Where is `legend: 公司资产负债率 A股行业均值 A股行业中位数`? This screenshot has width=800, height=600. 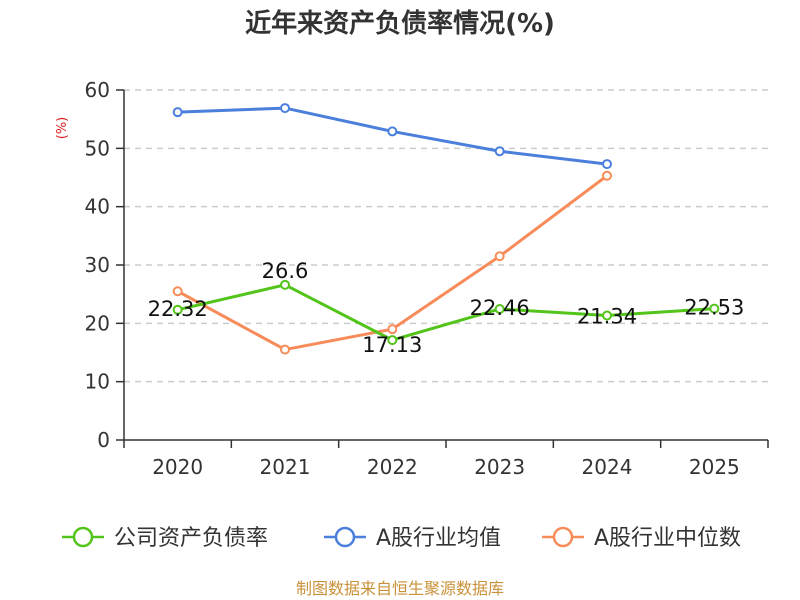 legend: 公司资产负债率 A股行业均值 A股行业中位数 is located at coordinates (401, 538).